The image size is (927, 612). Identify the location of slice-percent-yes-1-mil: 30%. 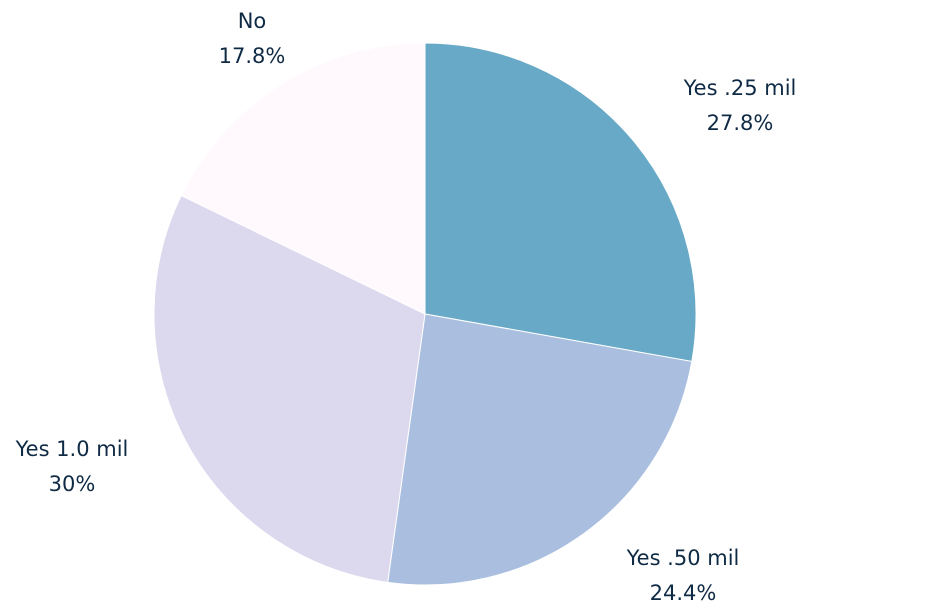
(72, 484).